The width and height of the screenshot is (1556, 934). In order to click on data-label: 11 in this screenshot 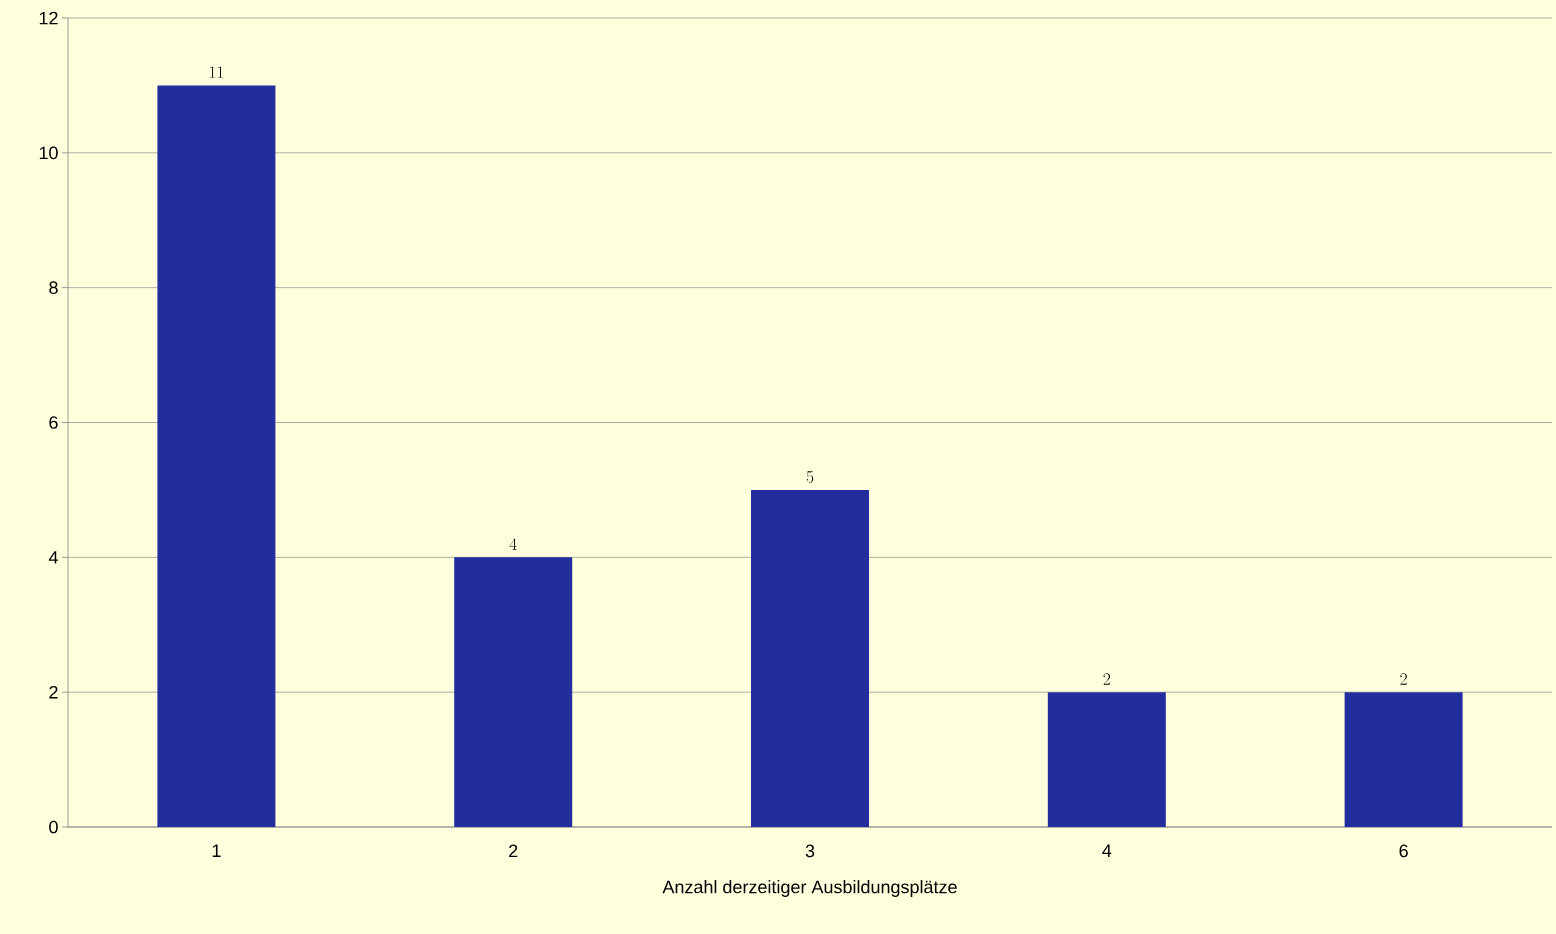, I will do `click(216, 72)`.